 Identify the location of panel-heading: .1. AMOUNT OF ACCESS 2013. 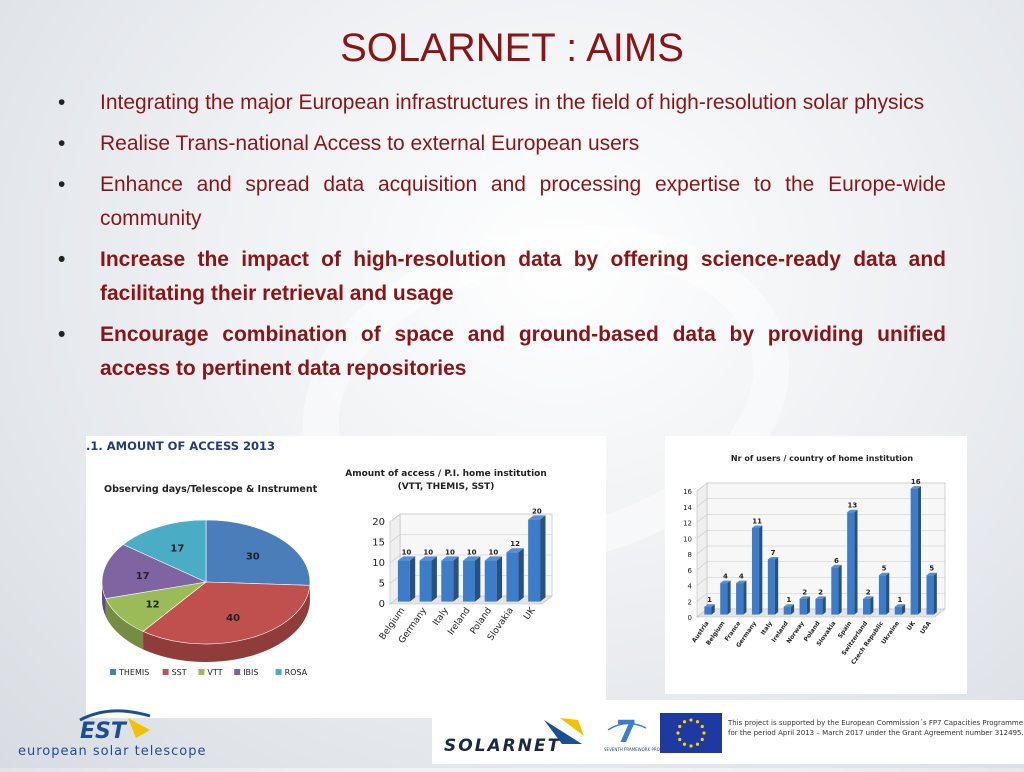
(180, 446).